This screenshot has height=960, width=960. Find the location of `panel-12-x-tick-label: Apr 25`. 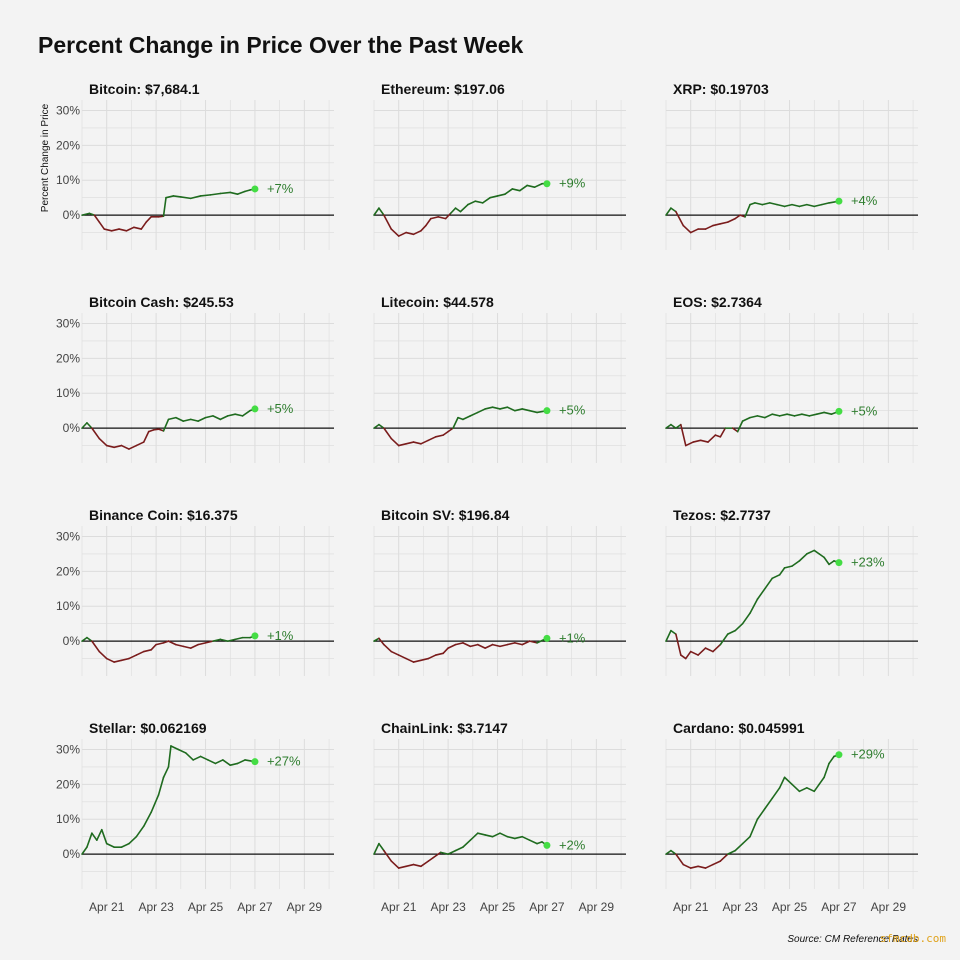

panel-12-x-tick-label: Apr 25 is located at coordinates (790, 907).